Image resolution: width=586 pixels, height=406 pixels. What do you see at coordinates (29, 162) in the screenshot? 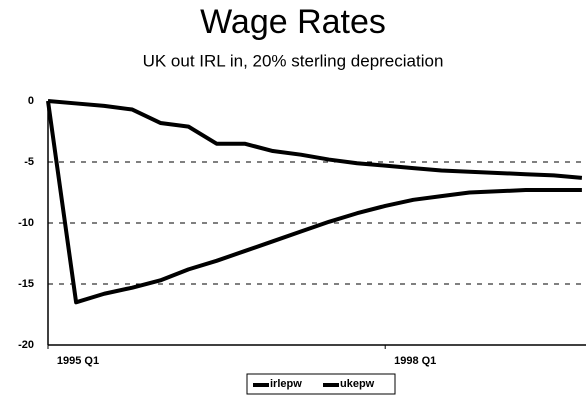
I see `y-tick-label: -5` at bounding box center [29, 162].